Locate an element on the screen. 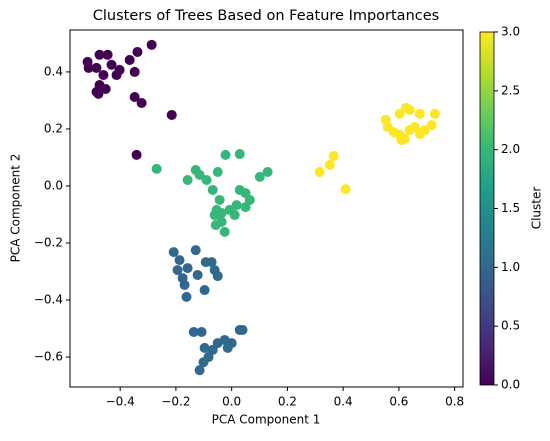  colorbar-tick-label: 0.0 is located at coordinates (510, 385).